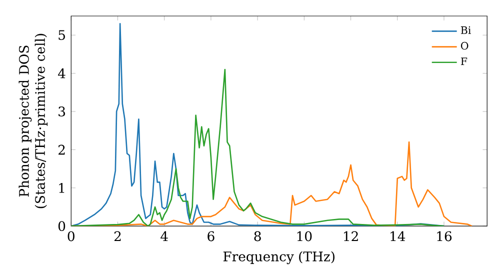 The height and width of the screenshot is (280, 500). Describe the element at coordinates (61, 187) in the screenshot. I see `y-tick-label: 1` at that location.